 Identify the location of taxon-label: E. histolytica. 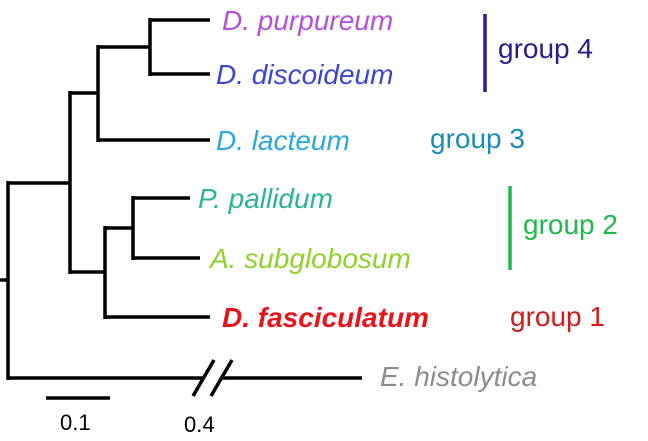
(458, 376).